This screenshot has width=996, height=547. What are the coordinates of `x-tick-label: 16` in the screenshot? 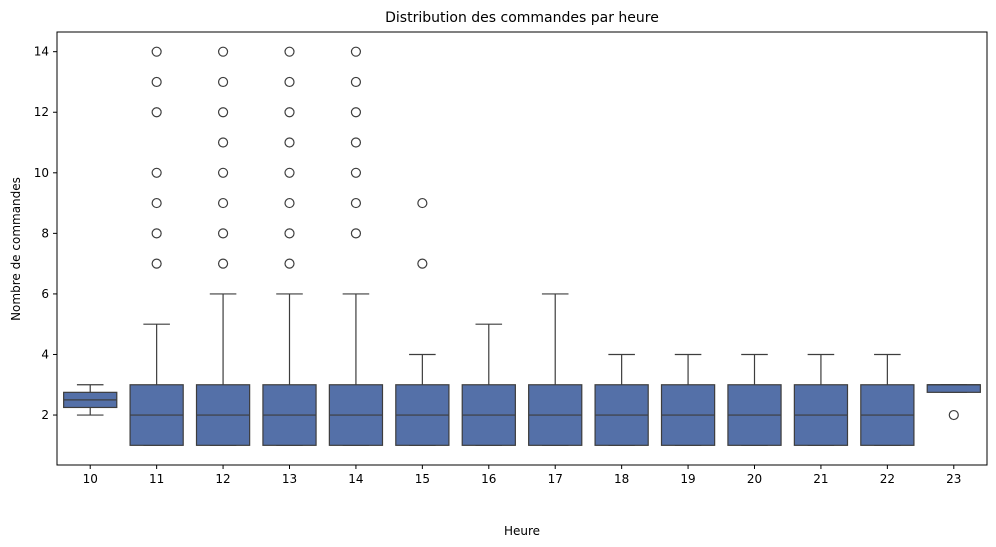 It's located at (488, 479).